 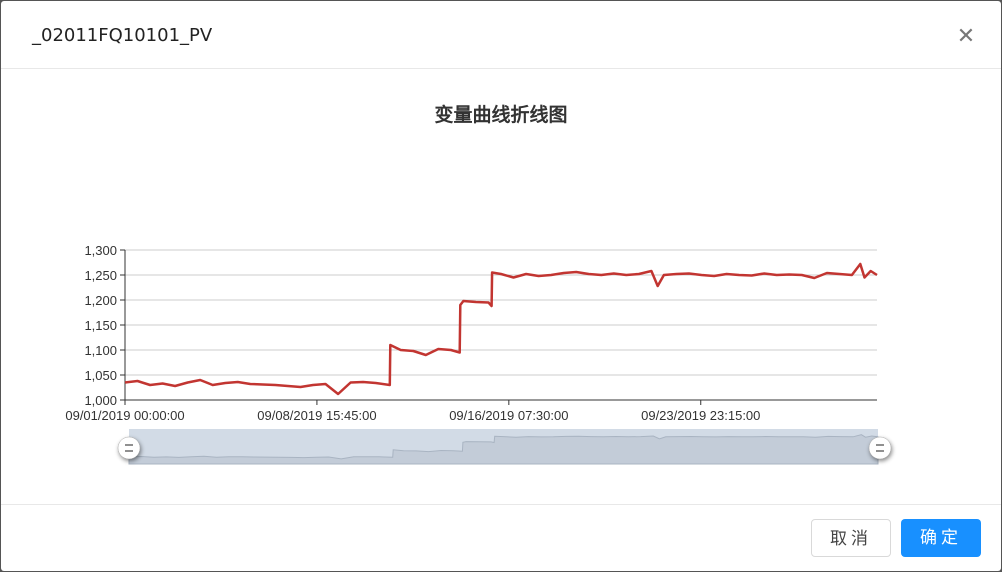 I want to click on y-tick-label: 1,100, so click(x=100, y=350).